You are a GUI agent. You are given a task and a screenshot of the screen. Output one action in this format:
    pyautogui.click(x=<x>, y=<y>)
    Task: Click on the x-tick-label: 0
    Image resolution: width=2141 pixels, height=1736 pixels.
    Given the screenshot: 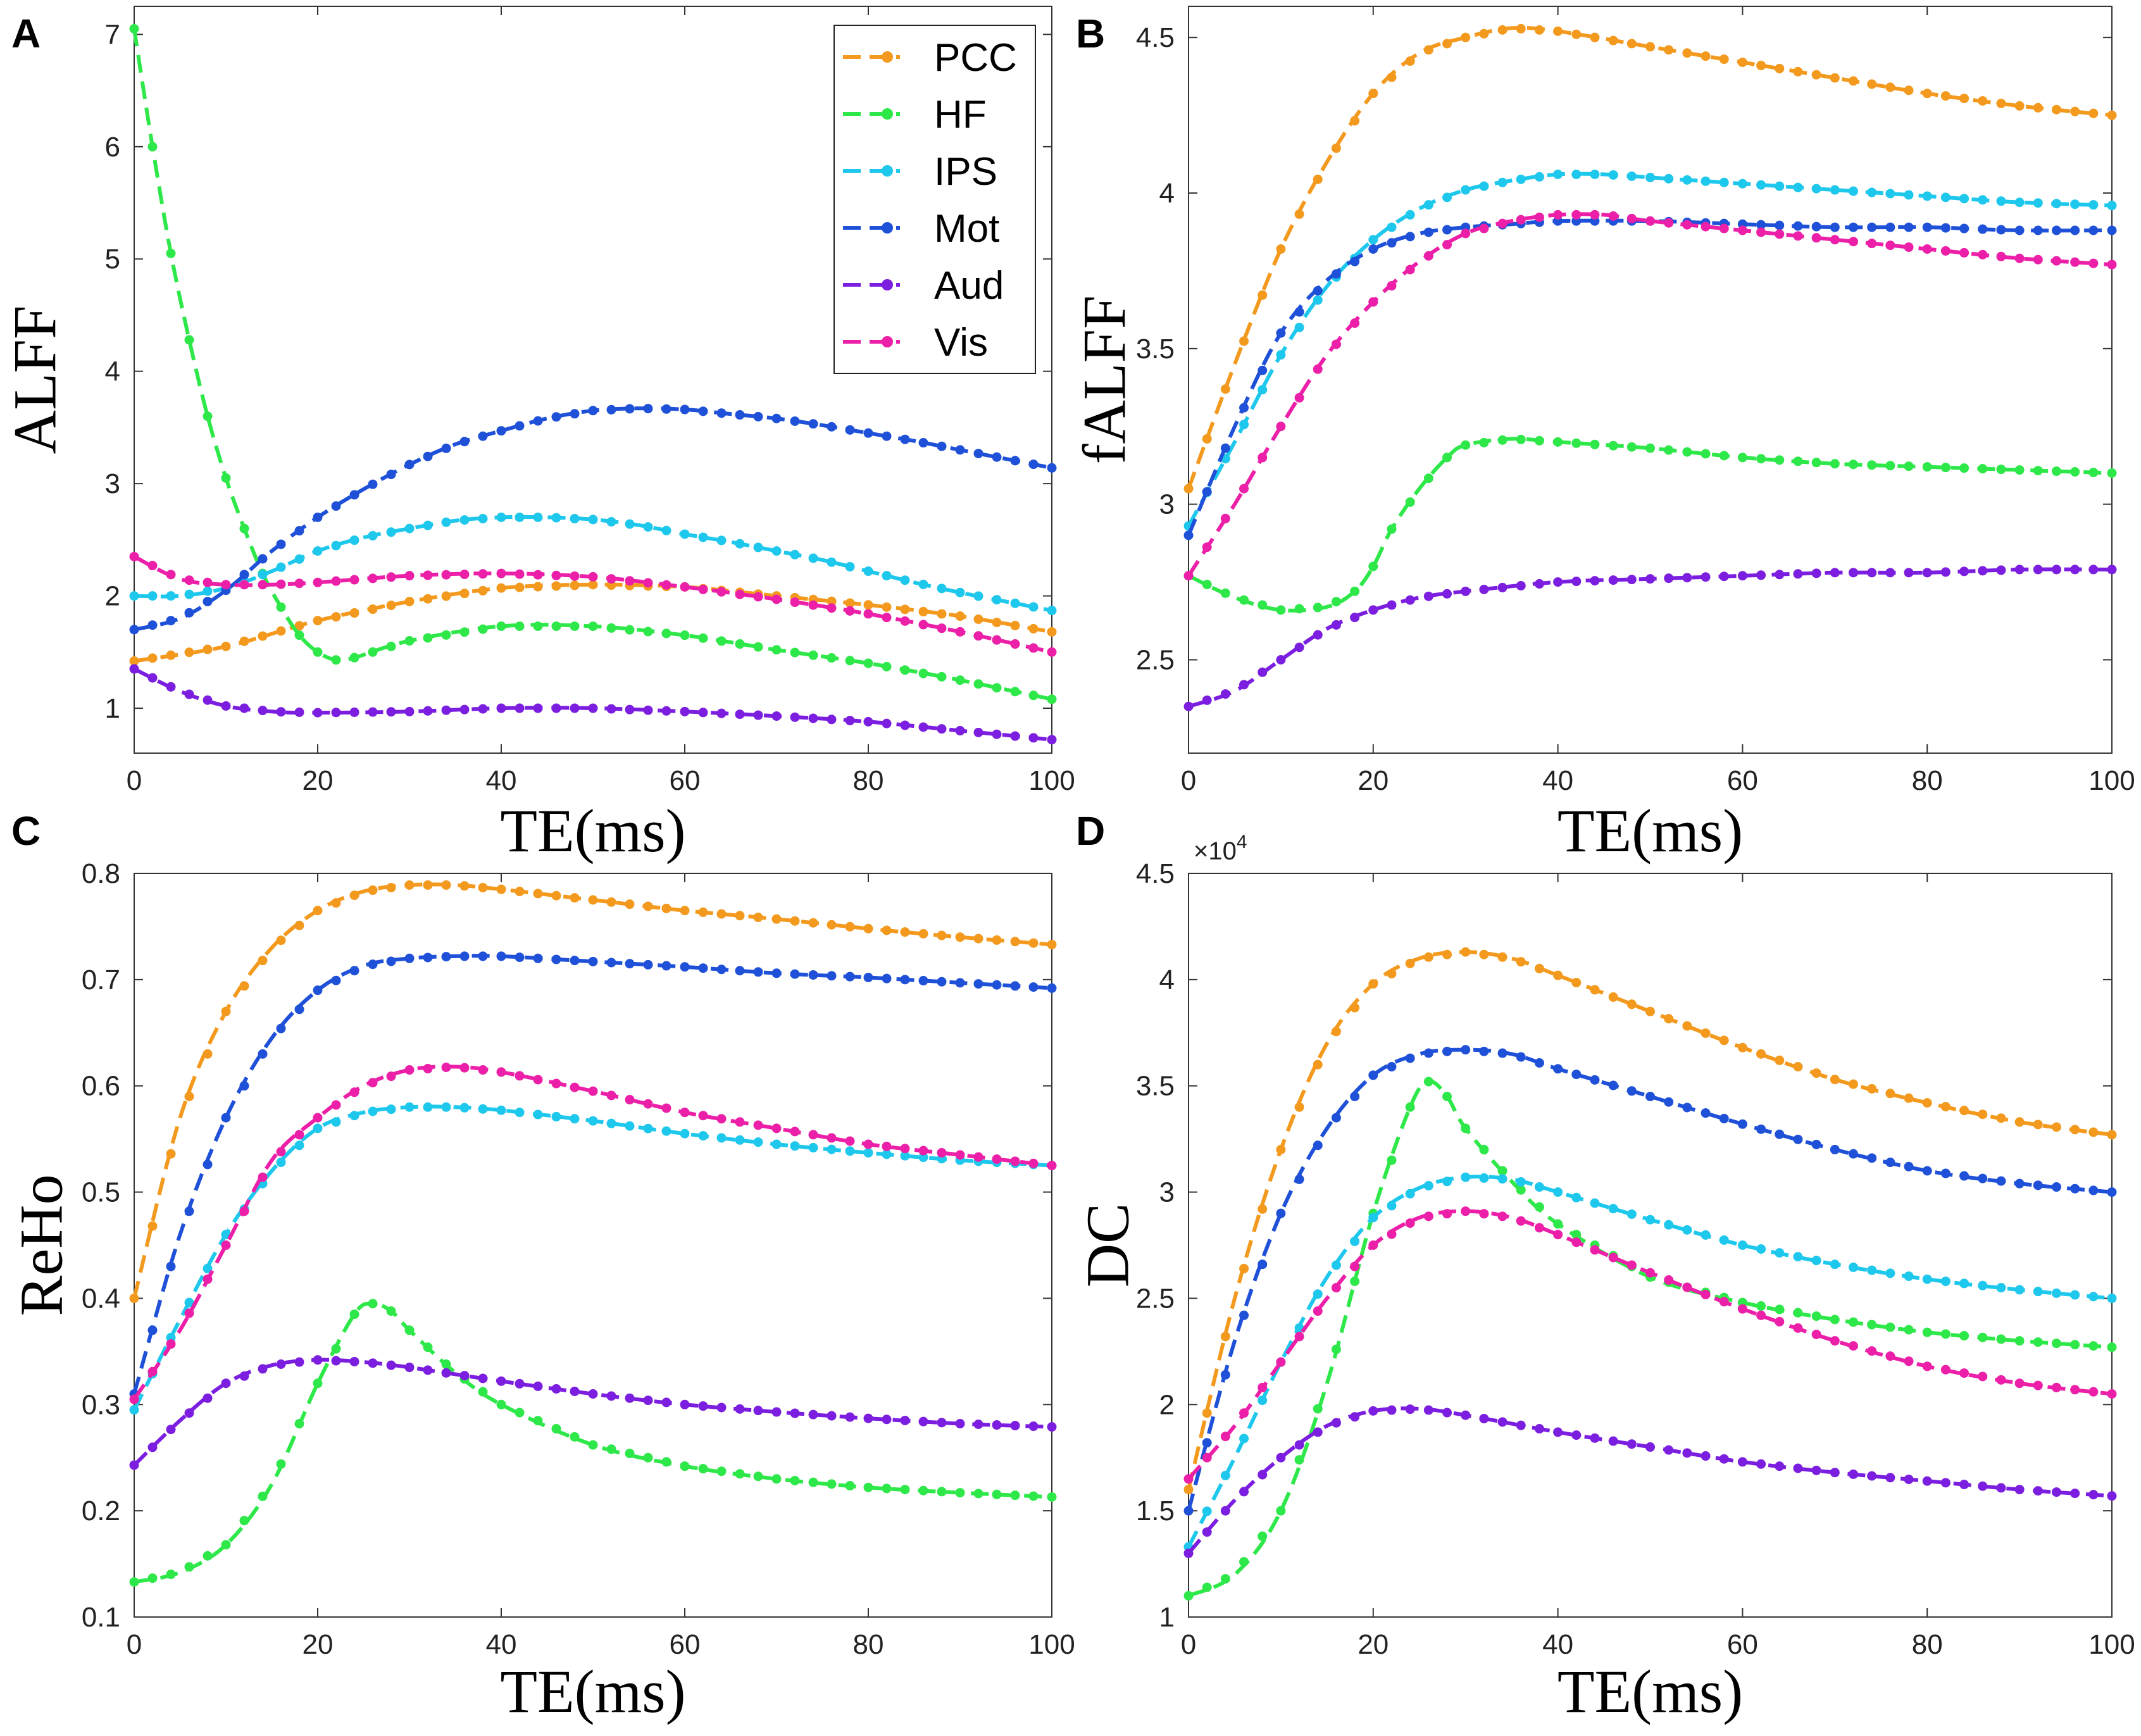 What is the action you would take?
    pyautogui.click(x=134, y=780)
    